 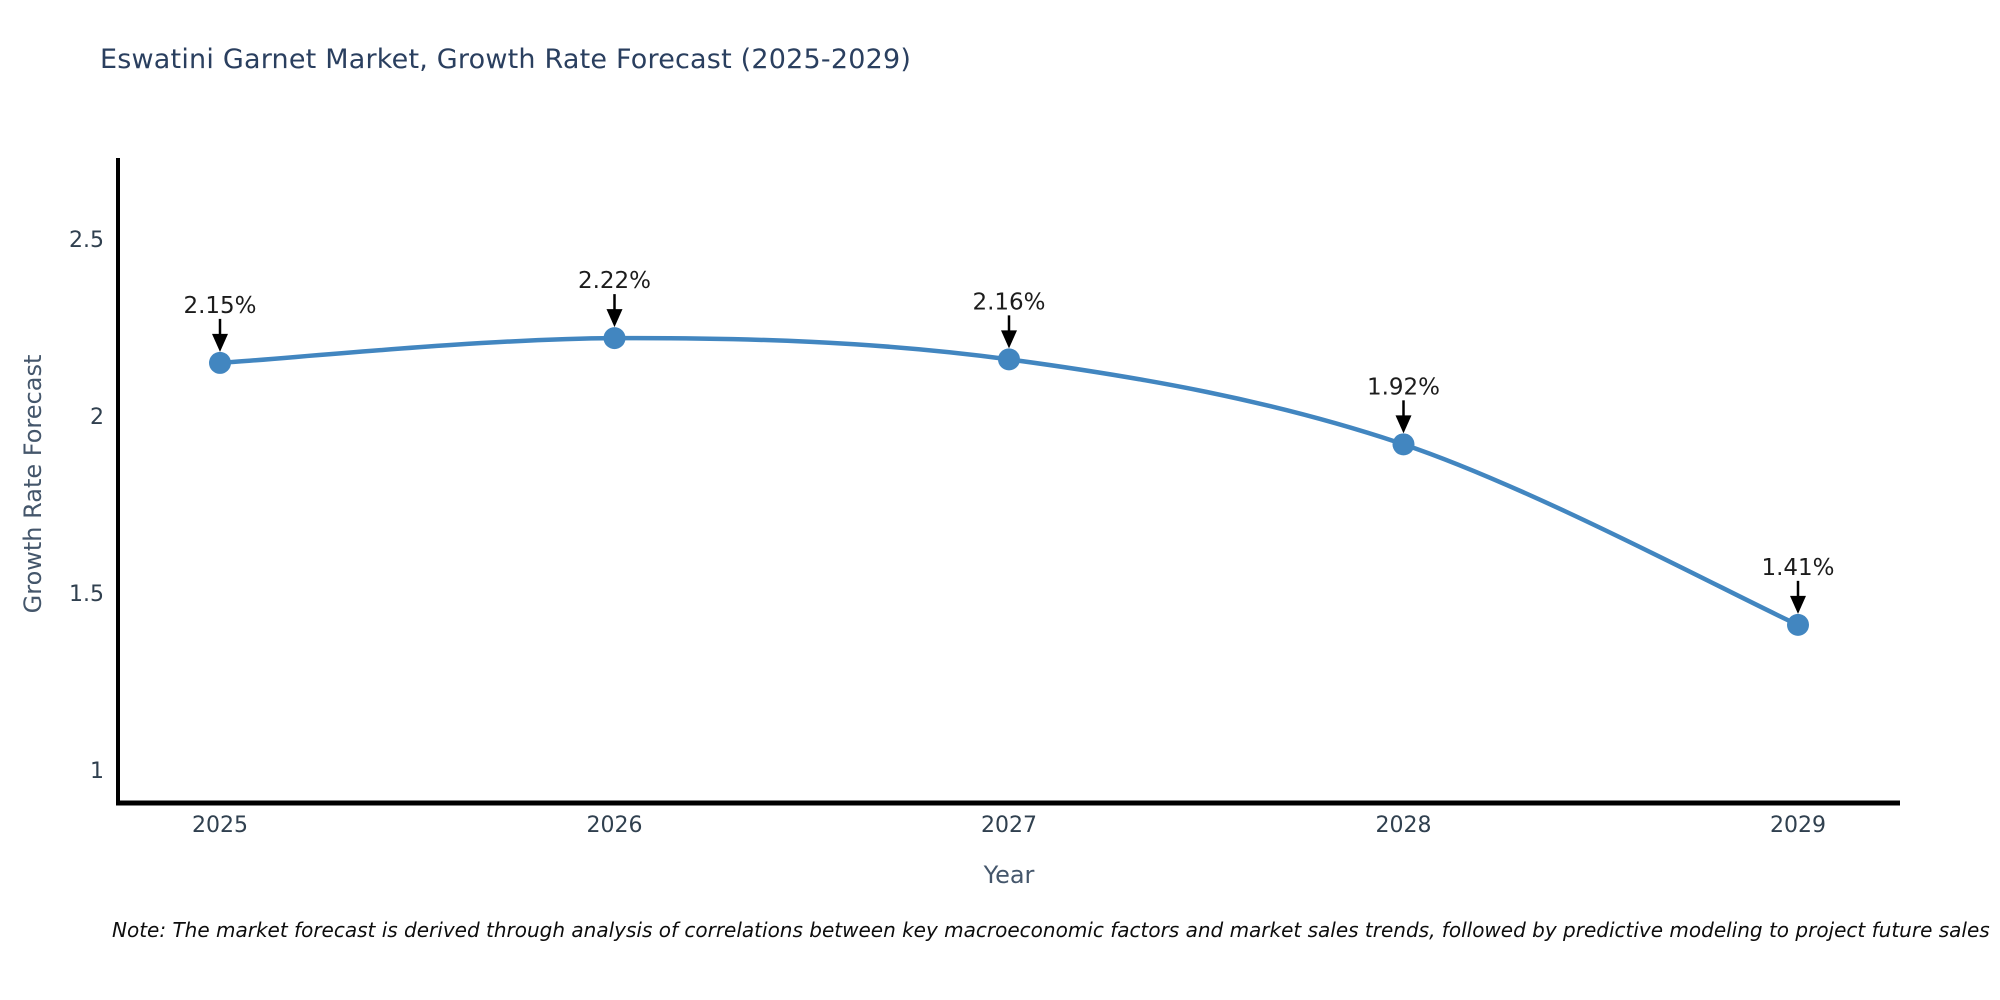 What do you see at coordinates (615, 825) in the screenshot?
I see `x-tick-label: 2026` at bounding box center [615, 825].